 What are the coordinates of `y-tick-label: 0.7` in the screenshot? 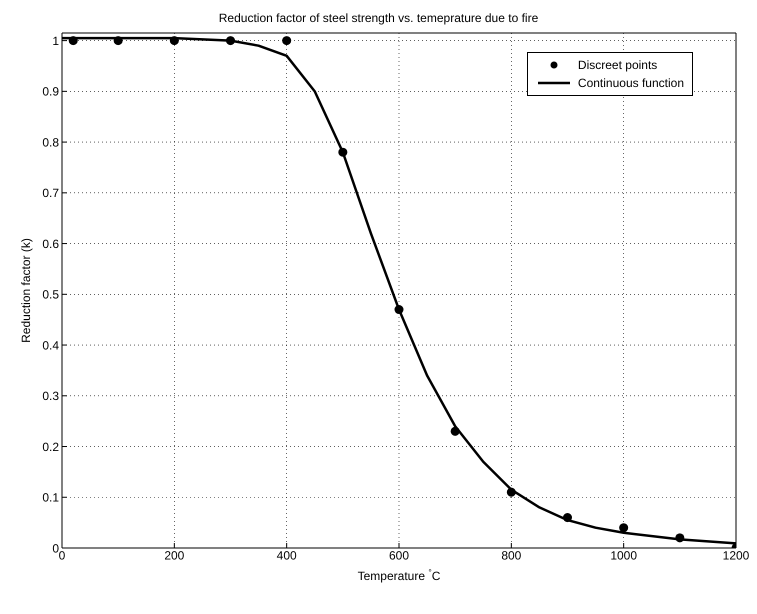 It's located at (51, 193).